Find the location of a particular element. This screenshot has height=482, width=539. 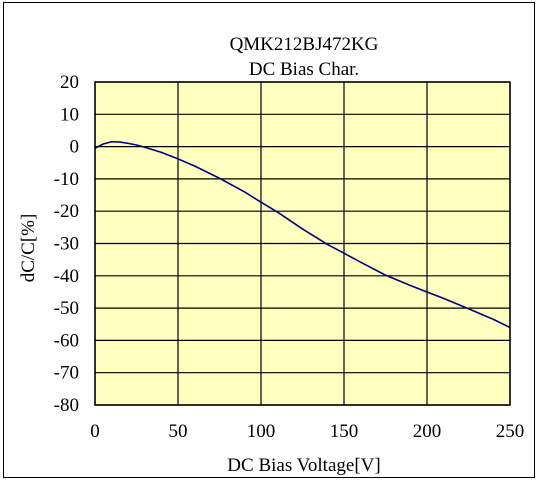

x-tick-label: 200 is located at coordinates (427, 431).